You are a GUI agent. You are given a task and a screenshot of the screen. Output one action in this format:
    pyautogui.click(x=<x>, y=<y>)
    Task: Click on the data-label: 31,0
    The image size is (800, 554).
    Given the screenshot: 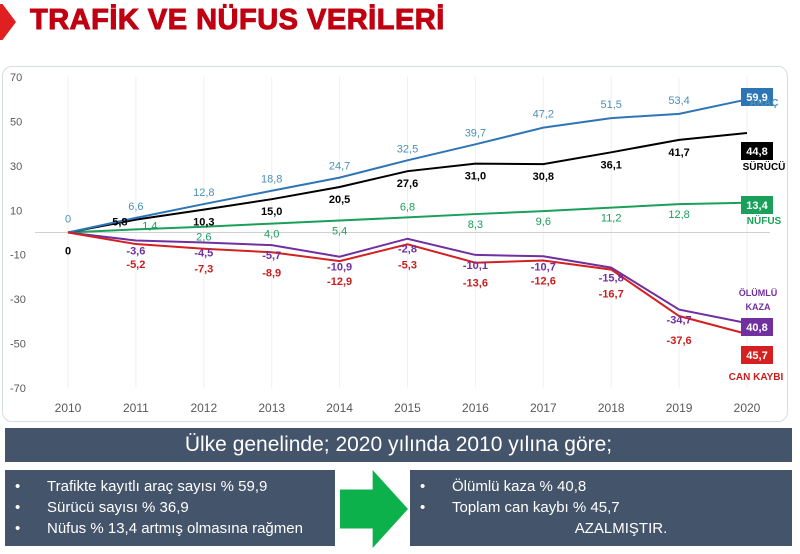 What is the action you would take?
    pyautogui.click(x=475, y=177)
    